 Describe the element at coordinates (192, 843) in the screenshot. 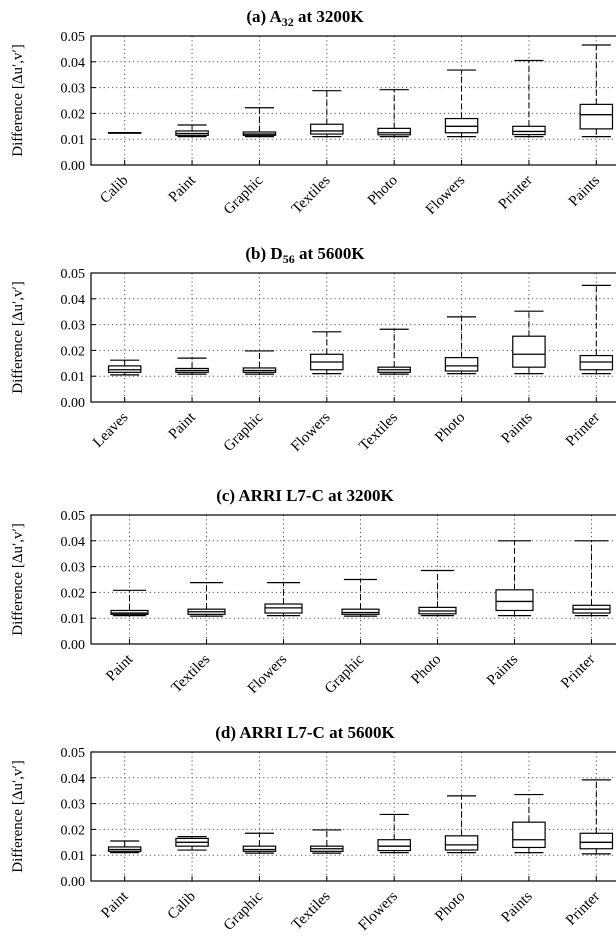

I see `box-calib` at that location.